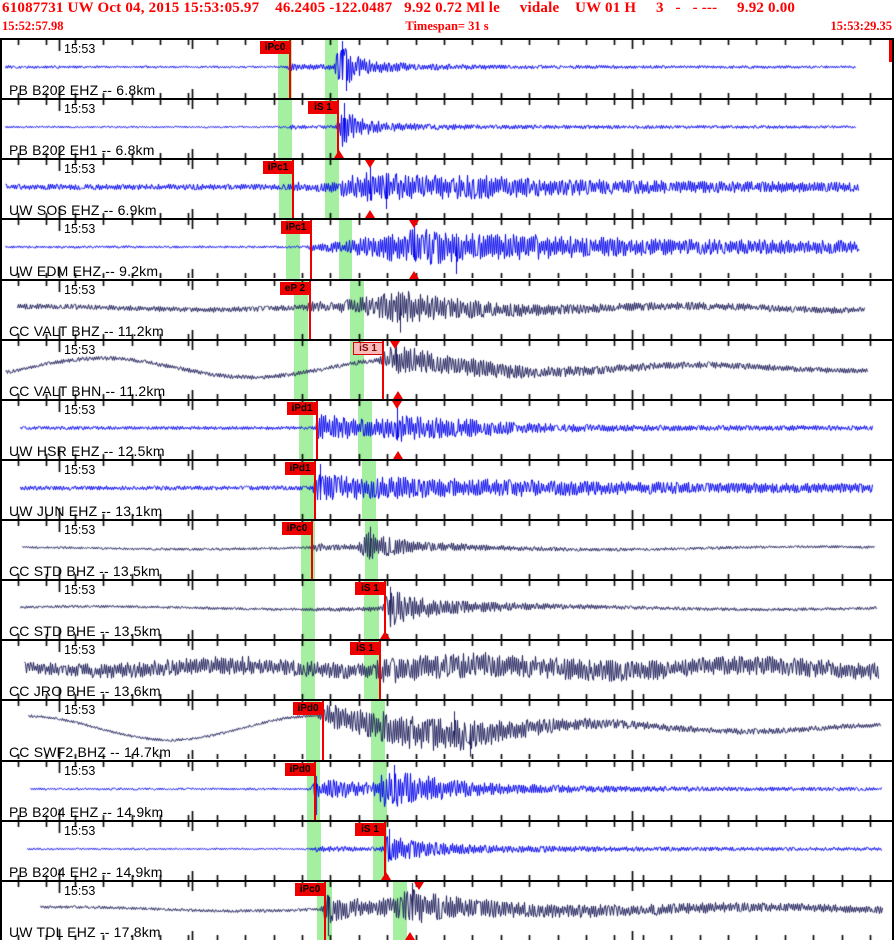 Image resolution: width=894 pixels, height=940 pixels. I want to click on trace-panel: 15:53 iPd0 PB B204 EHZ -- 14.9km, so click(447, 789).